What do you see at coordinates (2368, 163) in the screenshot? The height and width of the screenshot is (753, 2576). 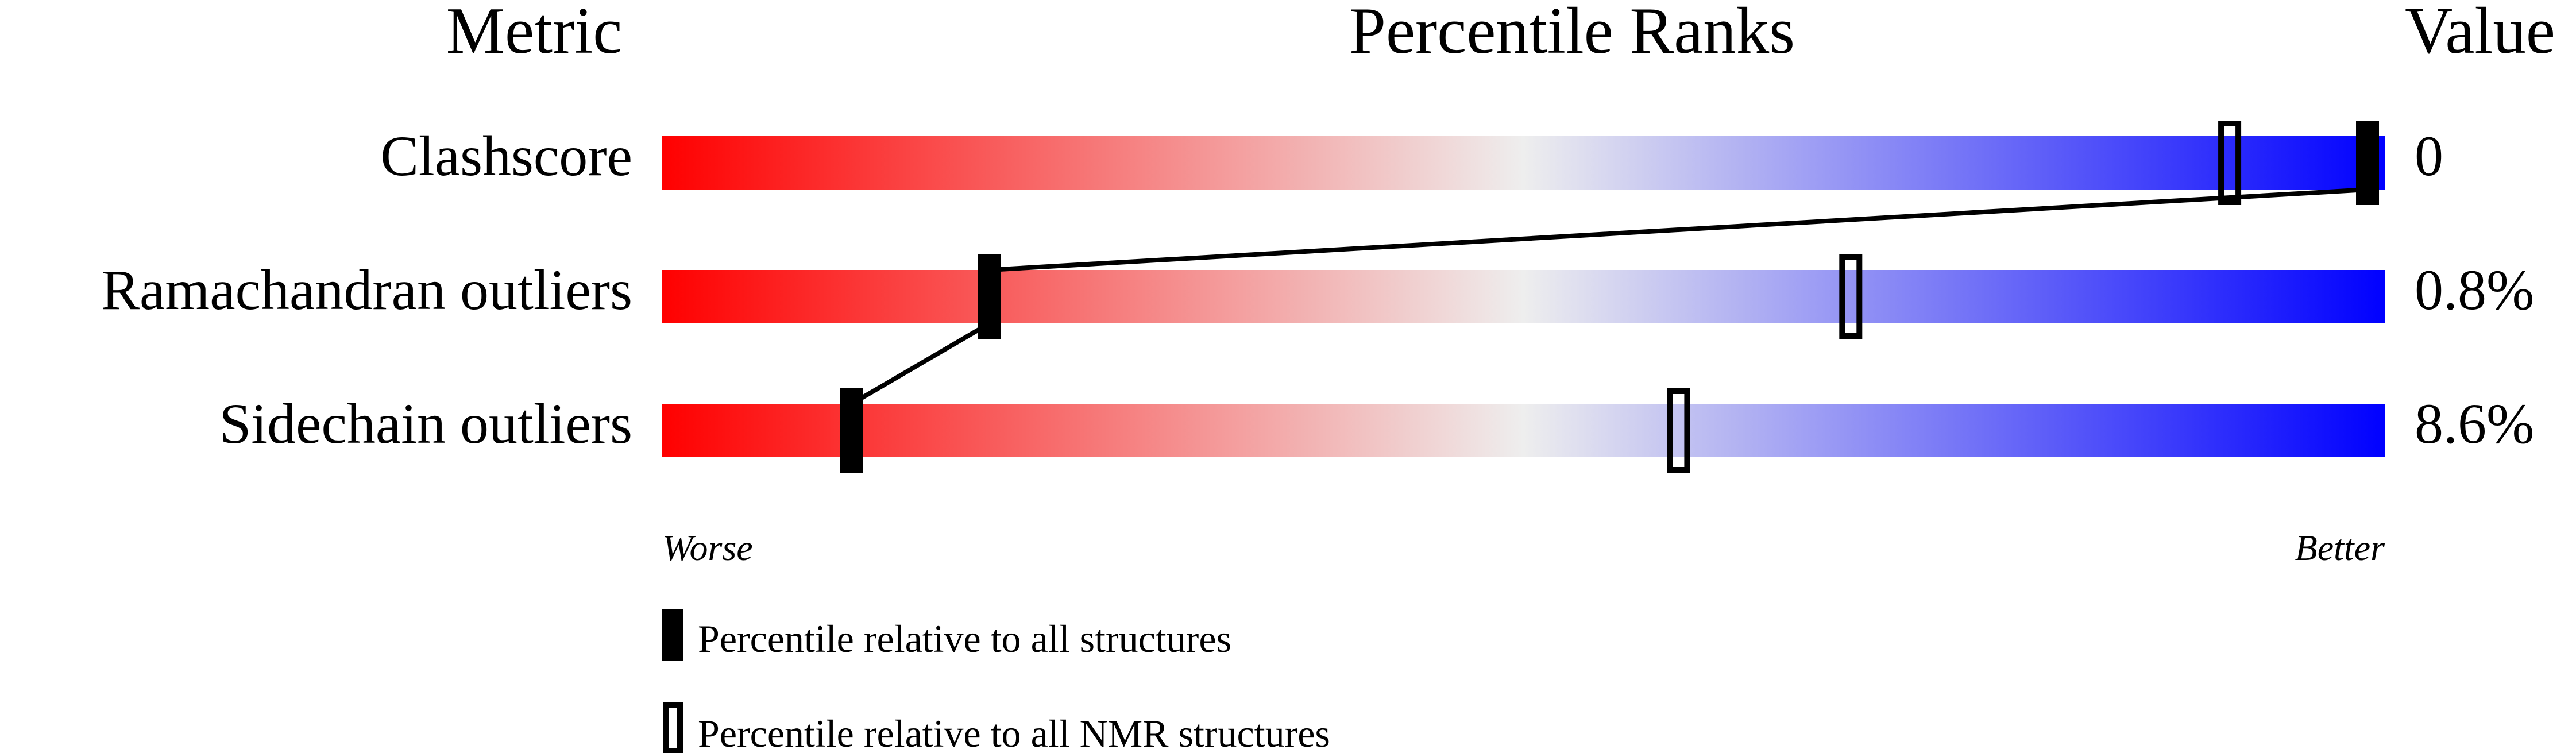 I see `all-percentile-marker` at bounding box center [2368, 163].